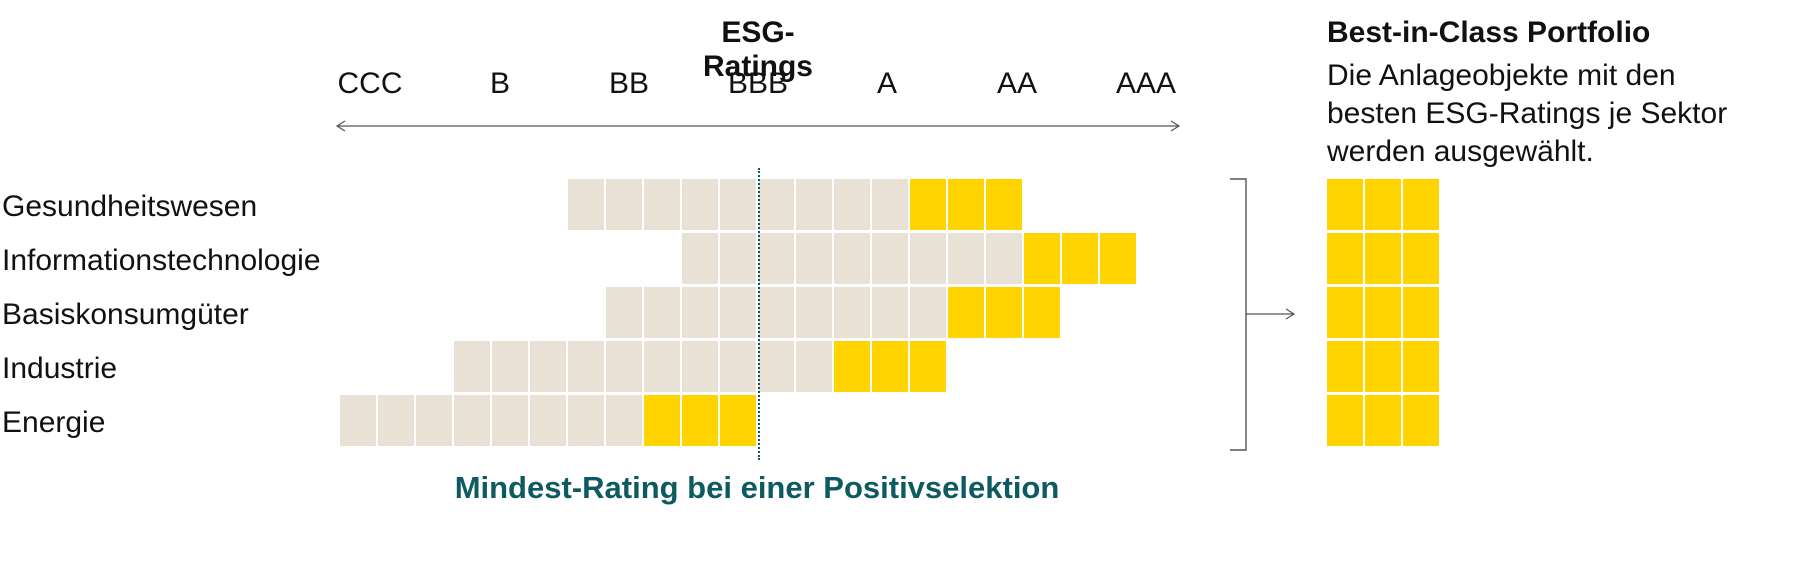  I want to click on rating-label-ccc: CCC, so click(370, 83).